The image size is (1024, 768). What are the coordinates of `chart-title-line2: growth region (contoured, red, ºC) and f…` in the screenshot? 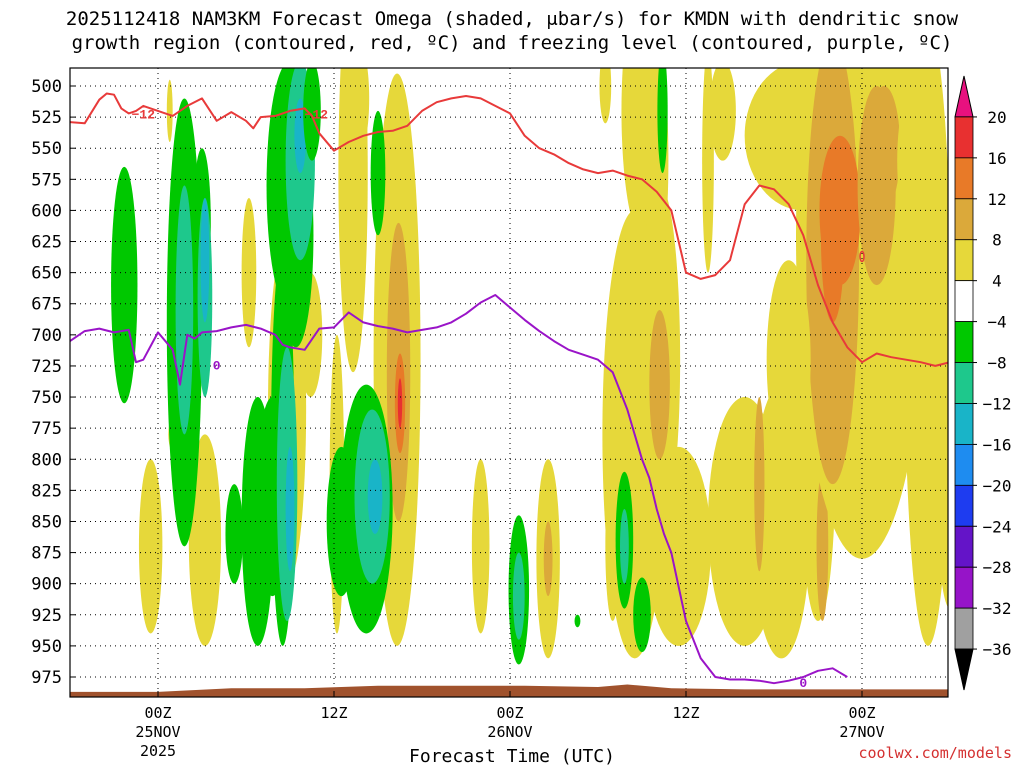 It's located at (512, 43).